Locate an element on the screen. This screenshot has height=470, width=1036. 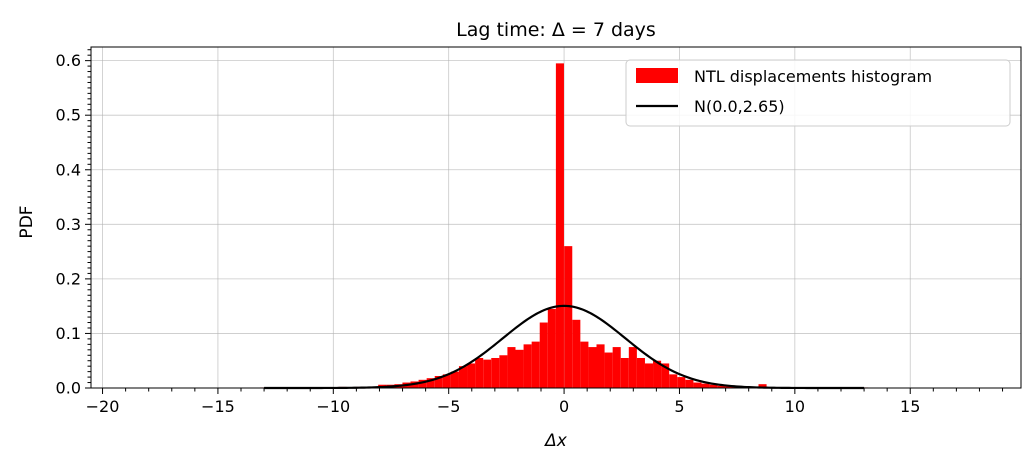
y-tick-label: 0.3 is located at coordinates (68, 224).